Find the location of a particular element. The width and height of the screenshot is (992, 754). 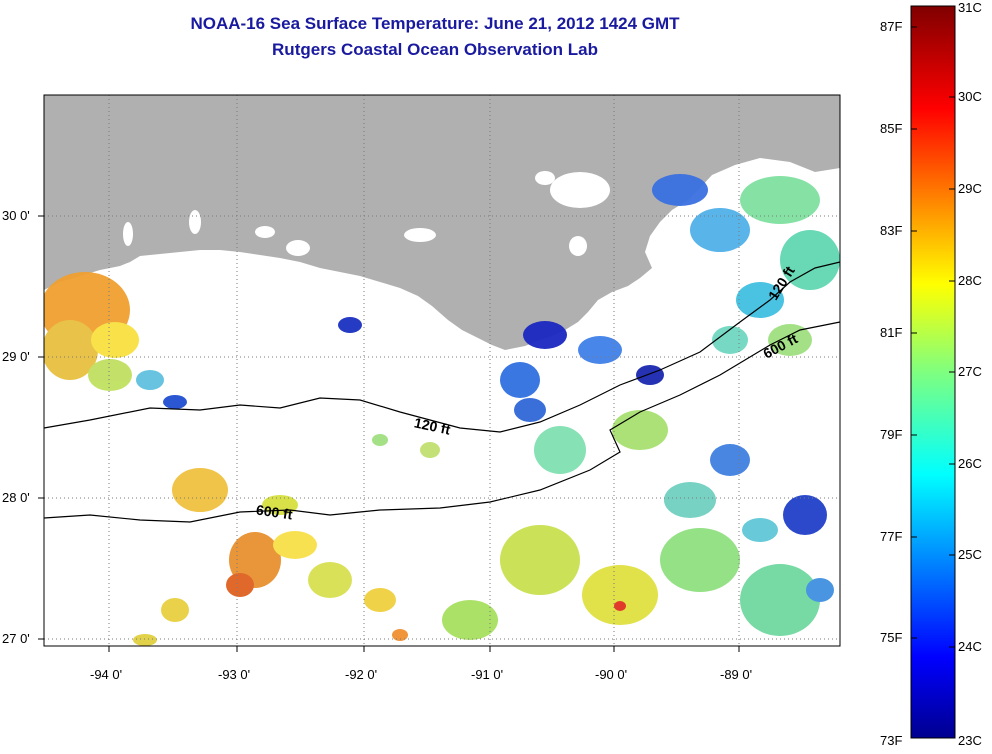

colorbar-label-c: 23C is located at coordinates (970, 740).